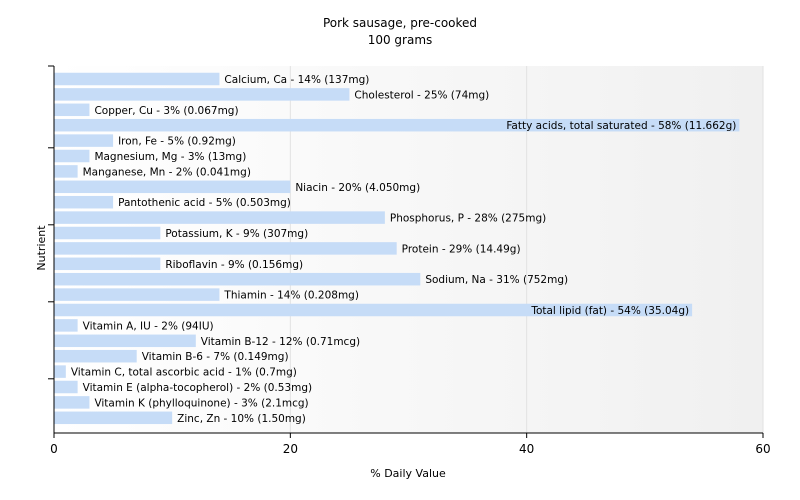 The image size is (800, 500). I want to click on chart-title: Pork sausage, pre-cooked, so click(400, 23).